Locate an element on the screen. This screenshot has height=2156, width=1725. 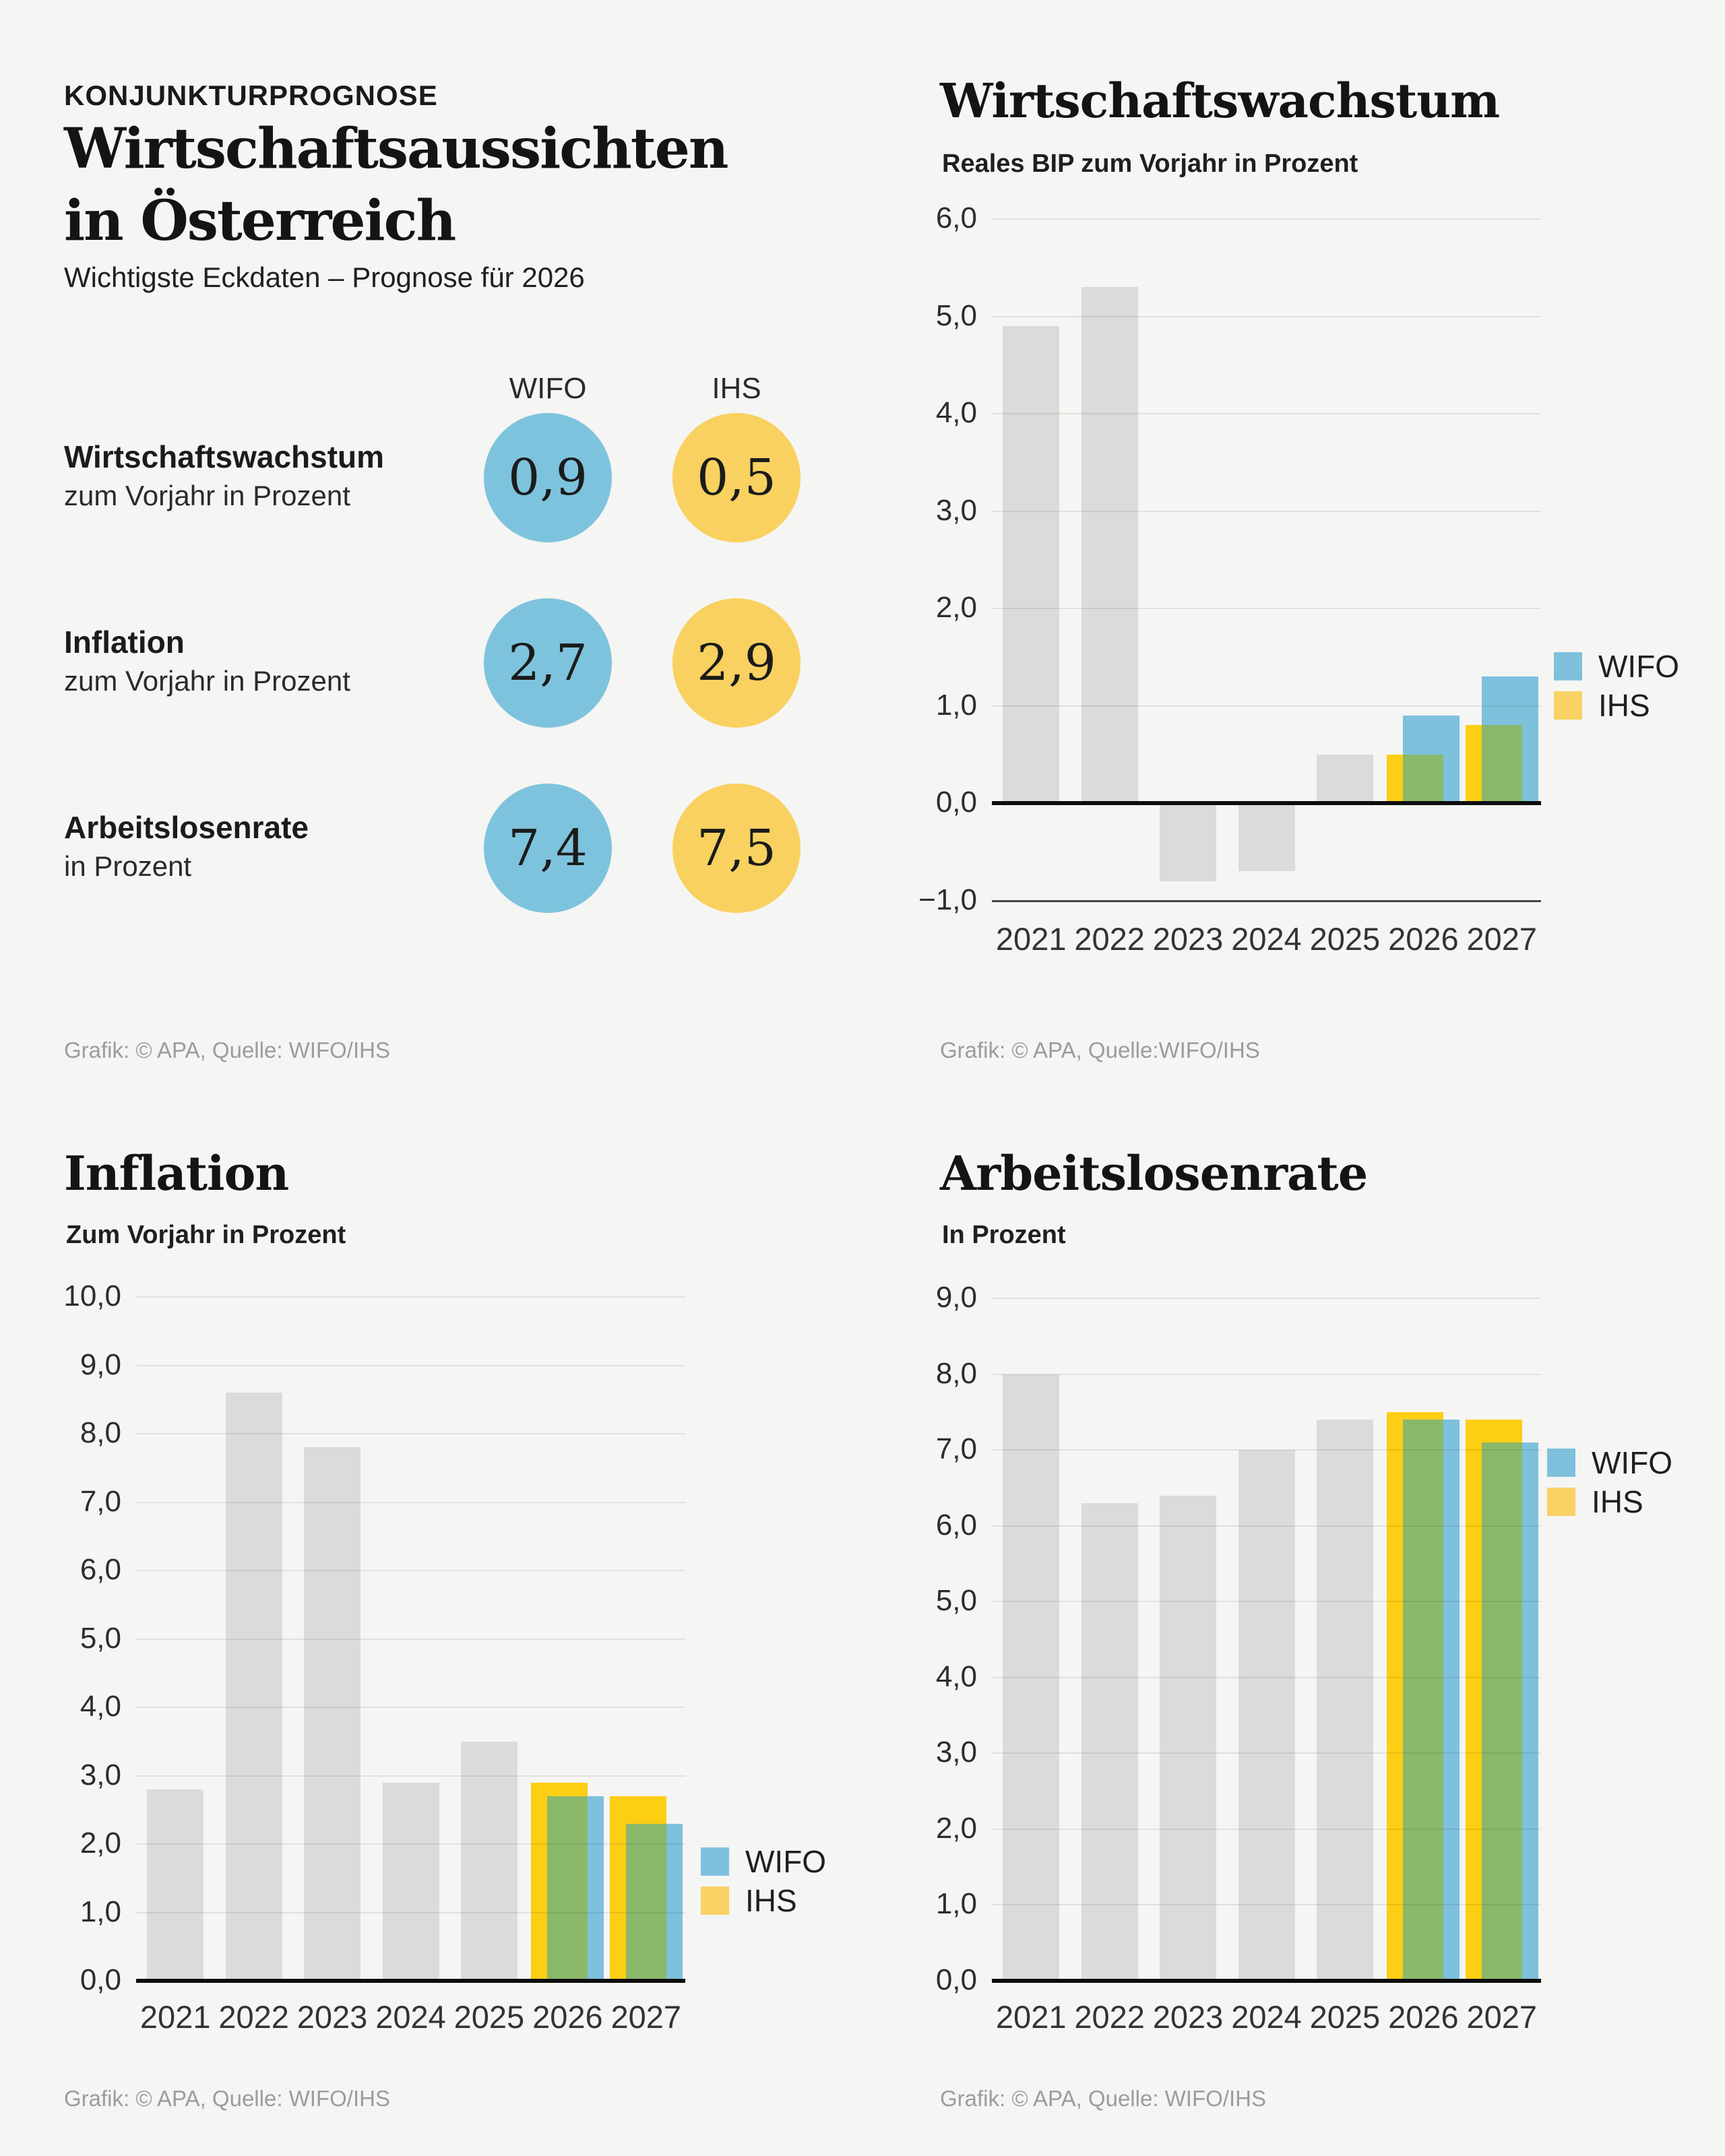
y-tick-label: 9,0 is located at coordinates (100, 1364).